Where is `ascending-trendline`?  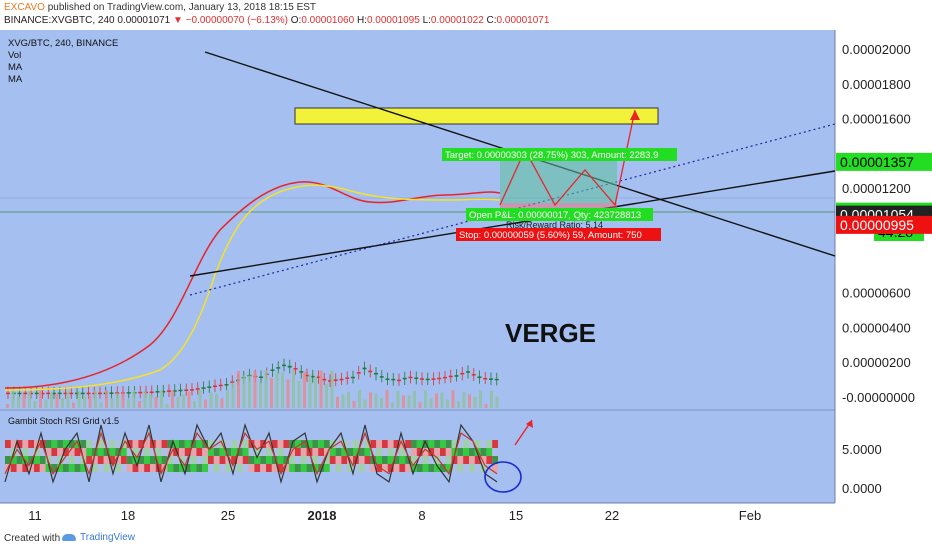
ascending-trendline is located at coordinates (512, 223).